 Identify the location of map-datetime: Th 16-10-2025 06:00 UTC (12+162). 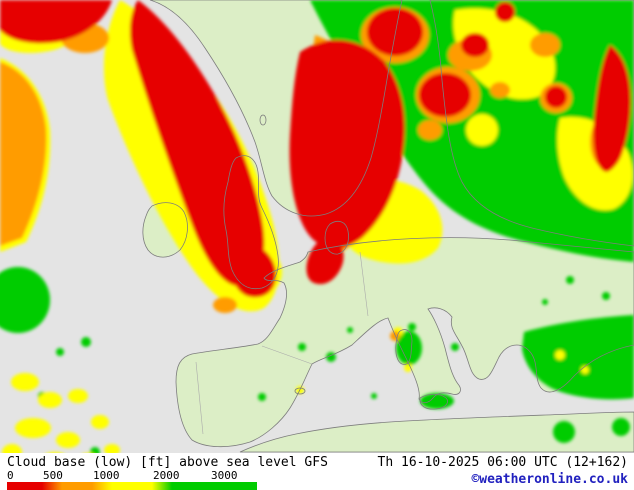
(502, 462).